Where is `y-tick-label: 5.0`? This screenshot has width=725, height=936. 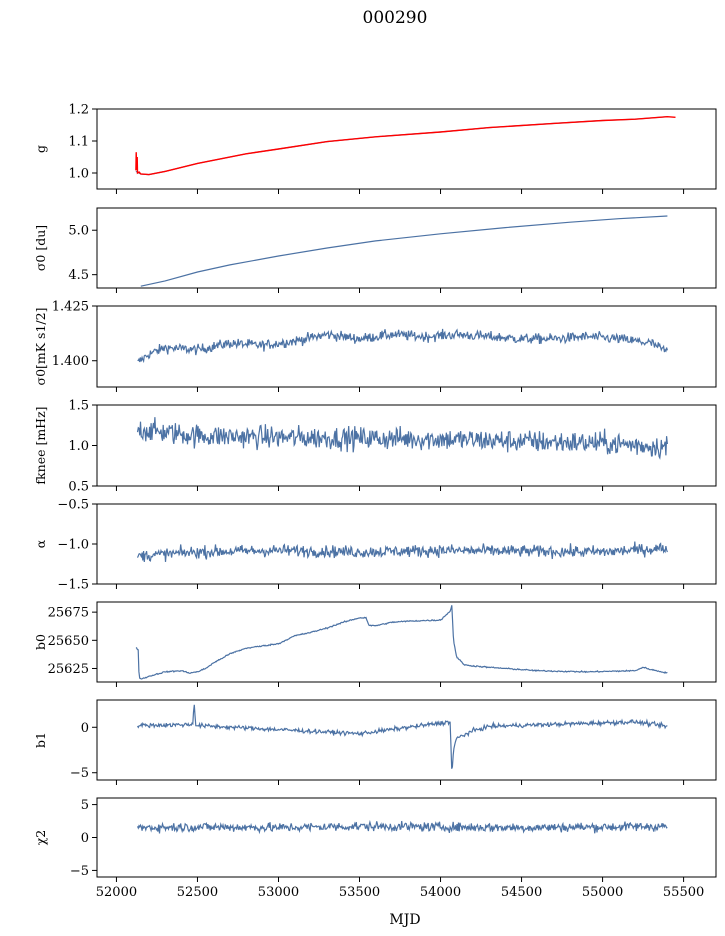
y-tick-label: 5.0 is located at coordinates (78, 231).